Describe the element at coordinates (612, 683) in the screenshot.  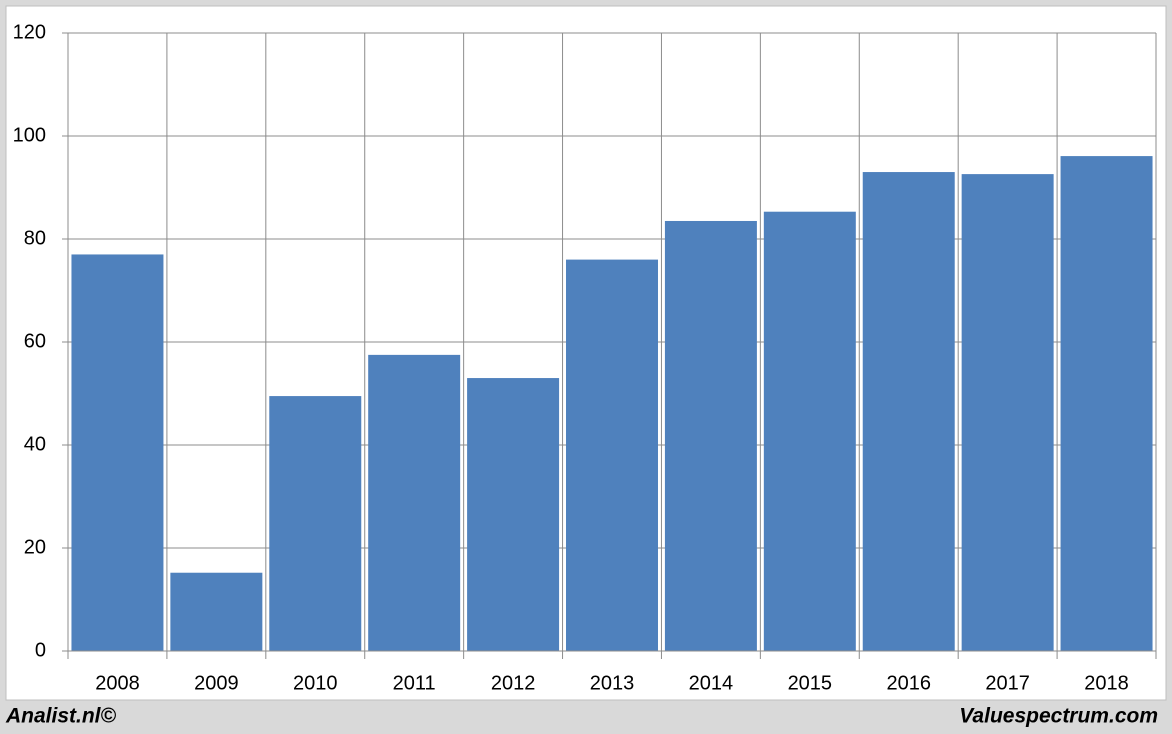
I see `x-tick-label: 2013` at that location.